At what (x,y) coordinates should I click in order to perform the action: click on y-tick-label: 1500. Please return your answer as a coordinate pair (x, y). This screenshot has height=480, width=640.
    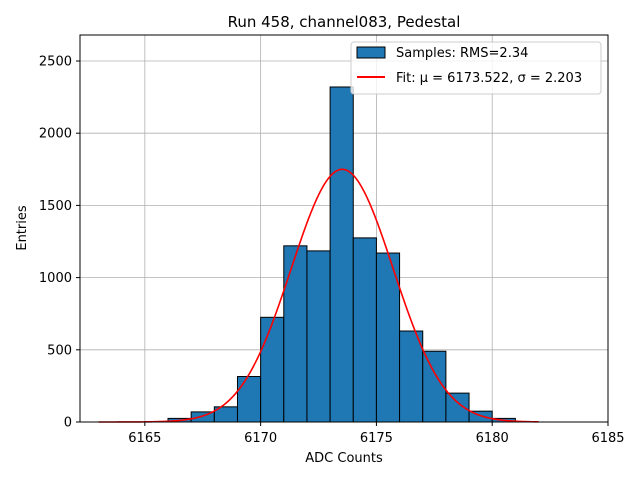
    Looking at the image, I should click on (55, 206).